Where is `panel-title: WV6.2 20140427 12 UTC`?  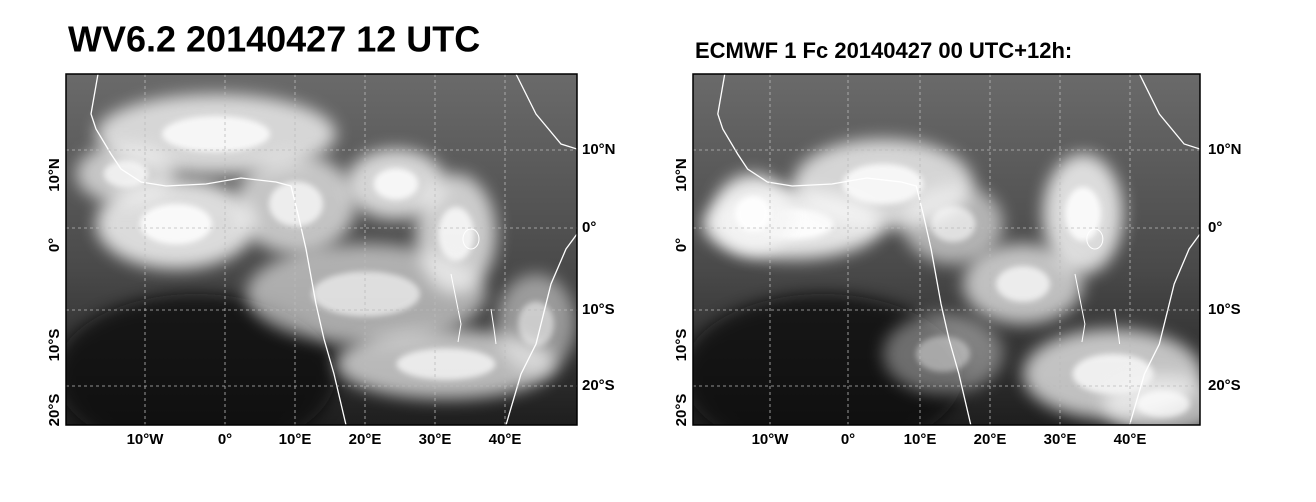
panel-title: WV6.2 20140427 12 UTC is located at coordinates (274, 39).